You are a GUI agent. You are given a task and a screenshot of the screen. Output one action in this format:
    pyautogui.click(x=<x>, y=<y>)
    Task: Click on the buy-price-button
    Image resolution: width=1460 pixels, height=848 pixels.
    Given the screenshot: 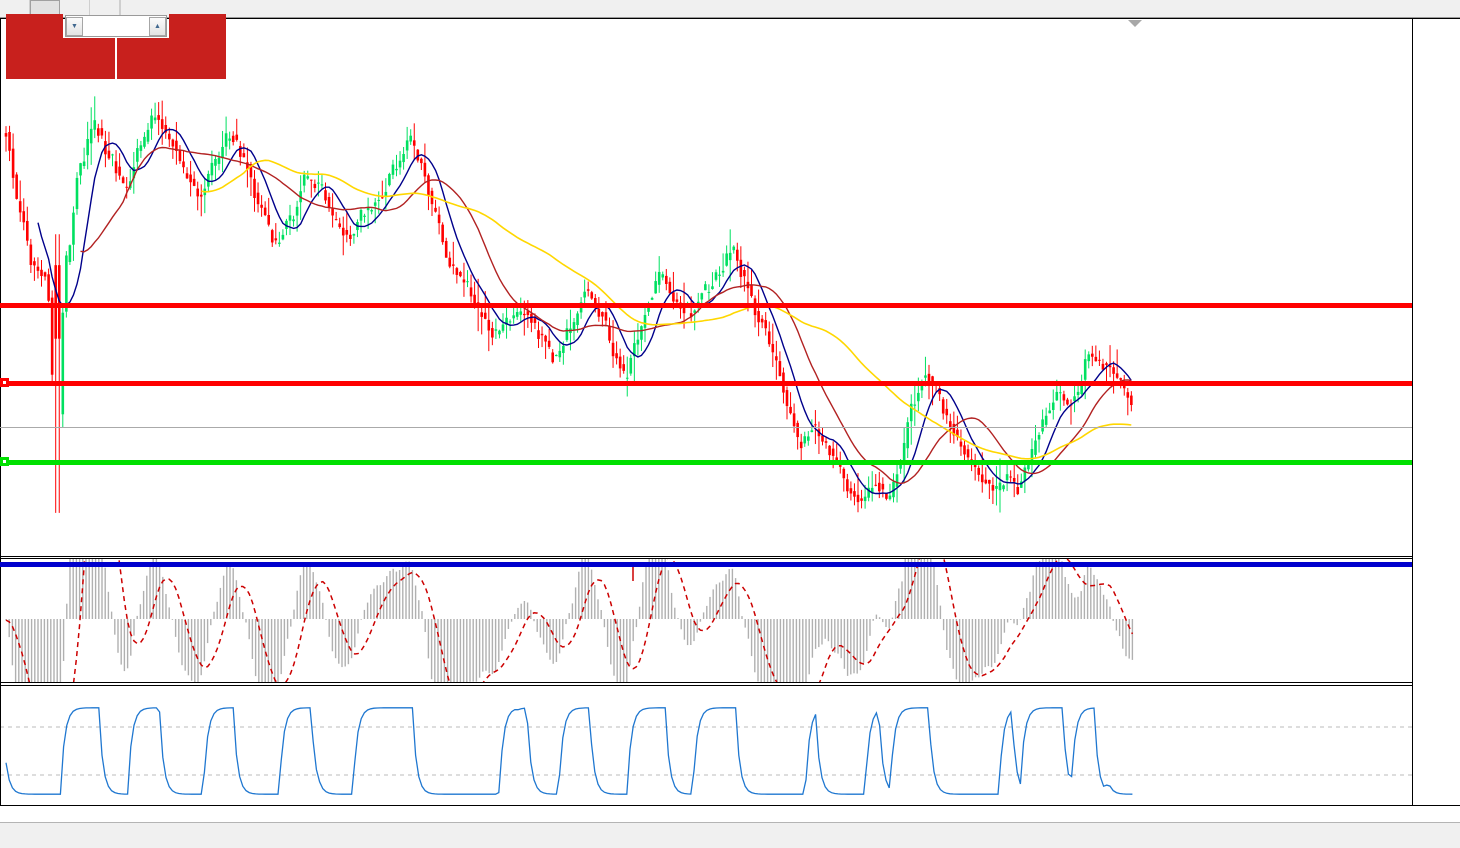 What is the action you would take?
    pyautogui.click(x=171, y=58)
    